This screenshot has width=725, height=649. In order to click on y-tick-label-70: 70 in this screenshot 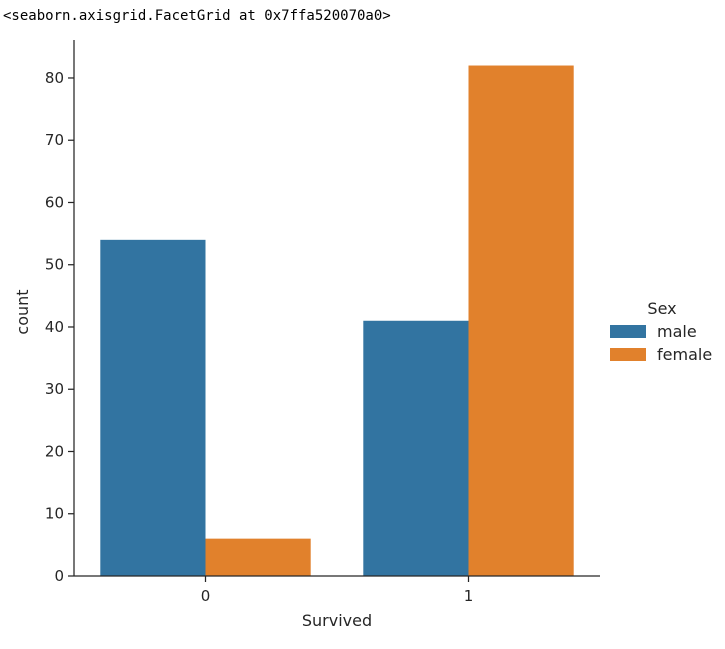, I will do `click(54, 140)`.